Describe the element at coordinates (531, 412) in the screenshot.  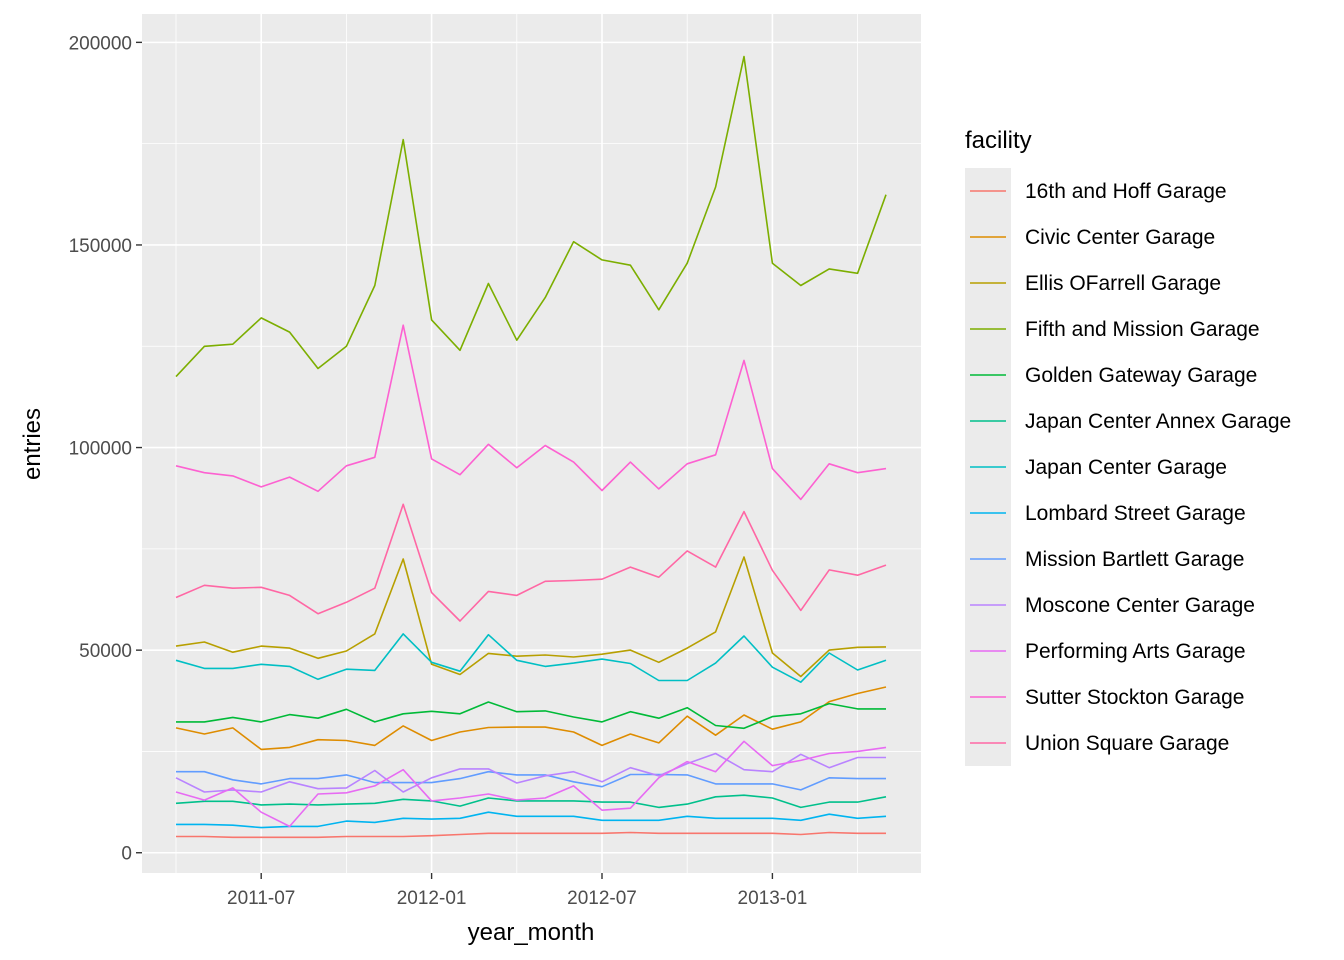
I see `series-line-sutter-stockton-garage` at that location.